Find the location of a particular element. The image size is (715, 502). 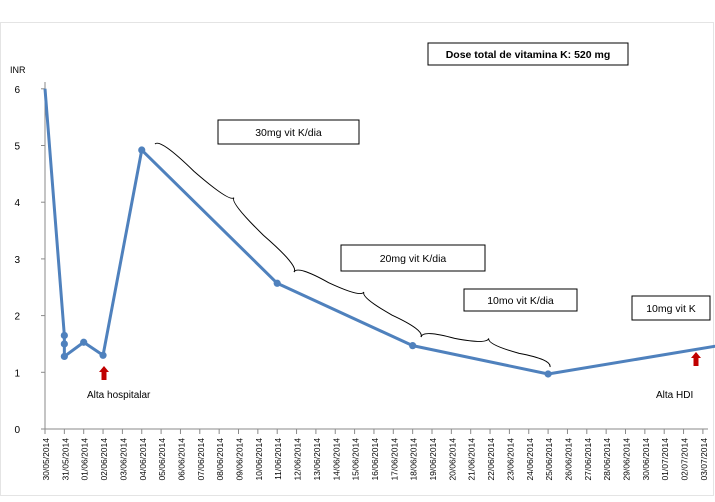

x-tick-label: 15/06/2014 is located at coordinates (356, 459).